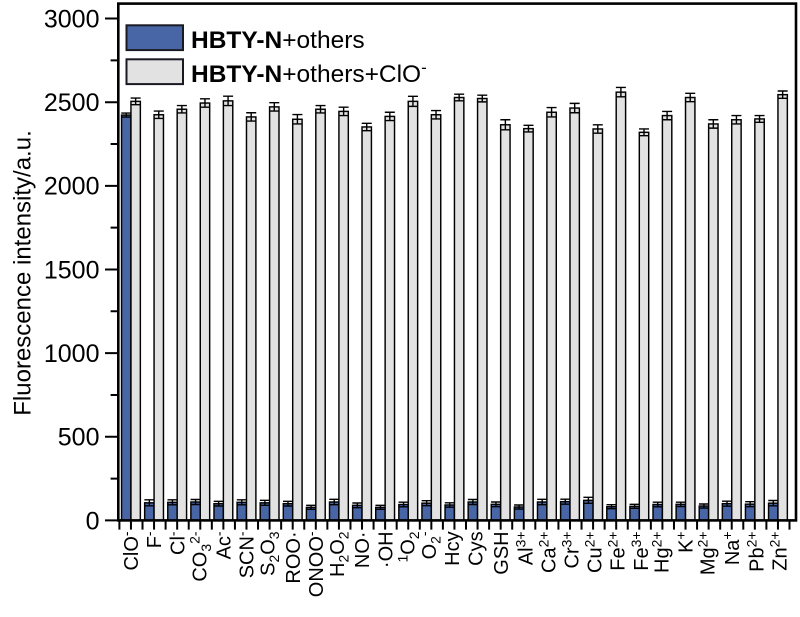  What do you see at coordinates (72, 270) in the screenshot?
I see `svg-text: 1500` at bounding box center [72, 270].